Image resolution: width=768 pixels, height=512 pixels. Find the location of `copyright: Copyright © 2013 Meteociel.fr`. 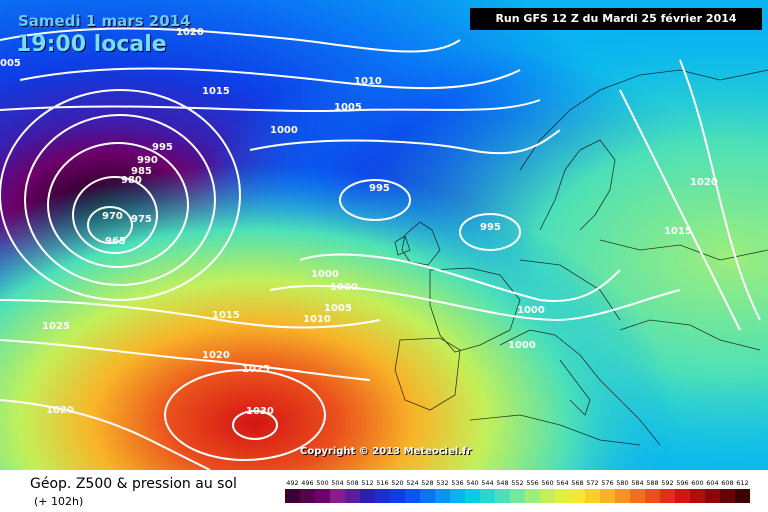

copyright: Copyright © 2013 Meteociel.fr is located at coordinates (386, 451).